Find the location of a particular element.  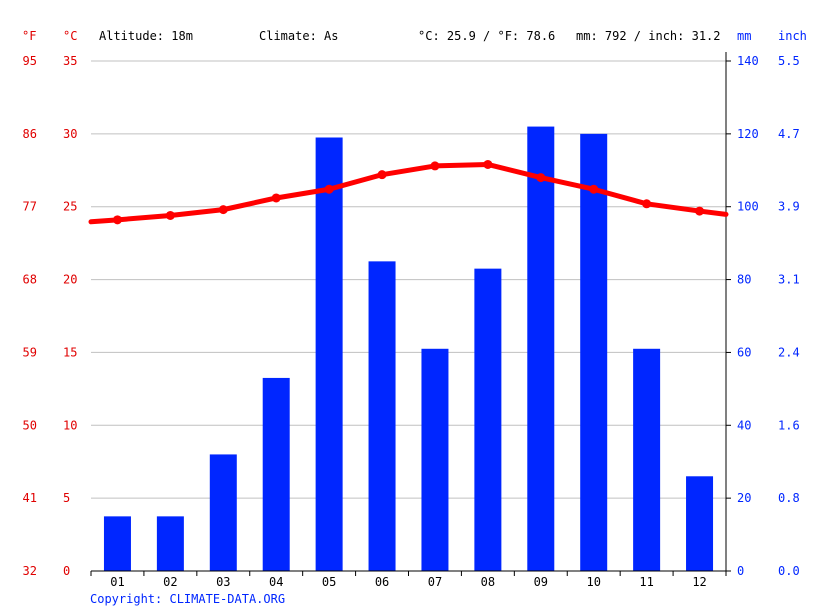

celsius-tick-label: 5 is located at coordinates (66, 498).